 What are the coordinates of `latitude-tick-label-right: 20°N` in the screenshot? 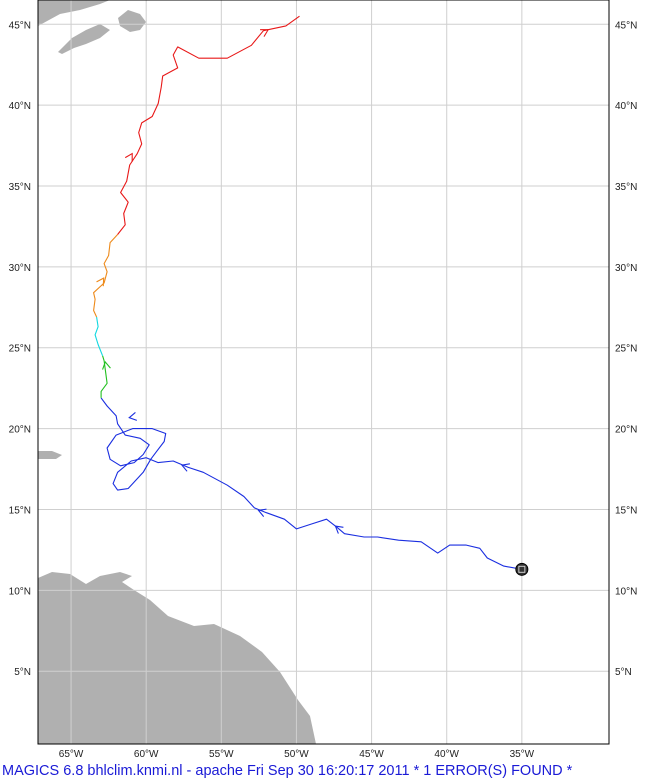 It's located at (626, 430).